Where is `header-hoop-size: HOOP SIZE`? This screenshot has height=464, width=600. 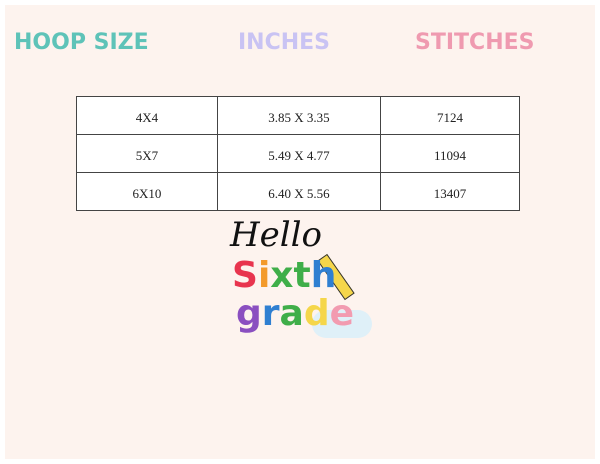
header-hoop-size: HOOP SIZE is located at coordinates (81, 42).